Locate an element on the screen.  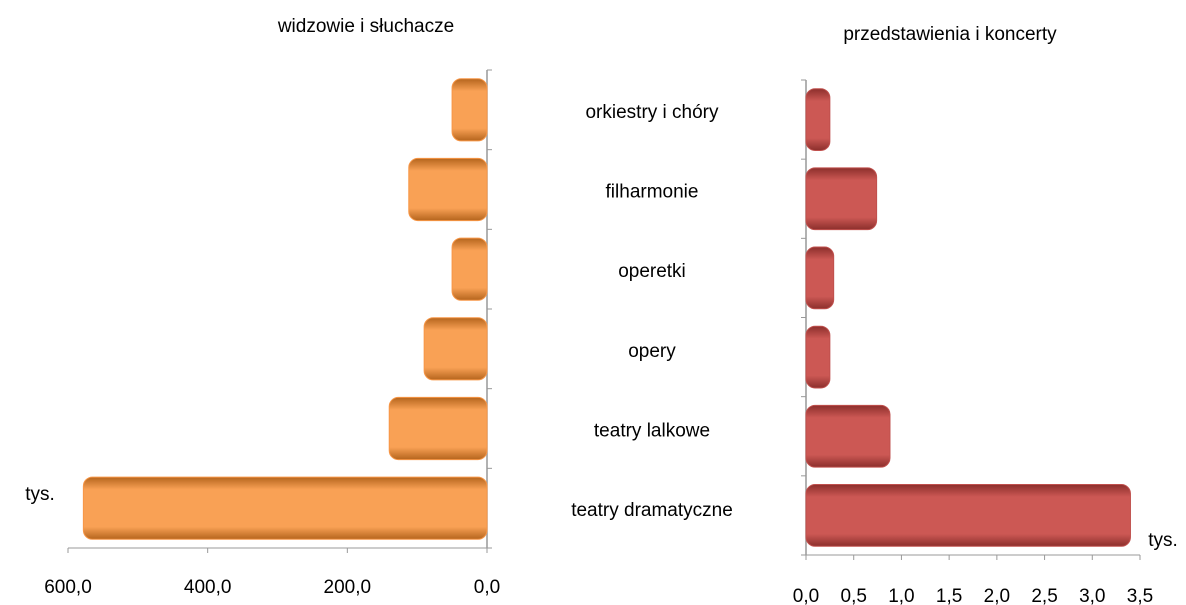
x-tick-label: 600,0 is located at coordinates (68, 587).